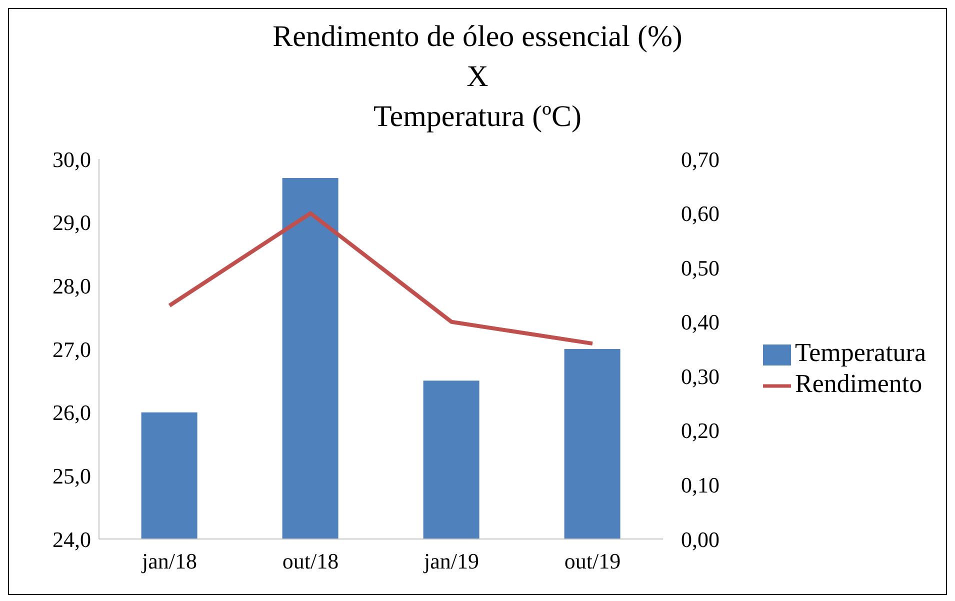 This screenshot has height=601, width=955. Describe the element at coordinates (700, 376) in the screenshot. I see `y2-tick-label: 0,30` at that location.